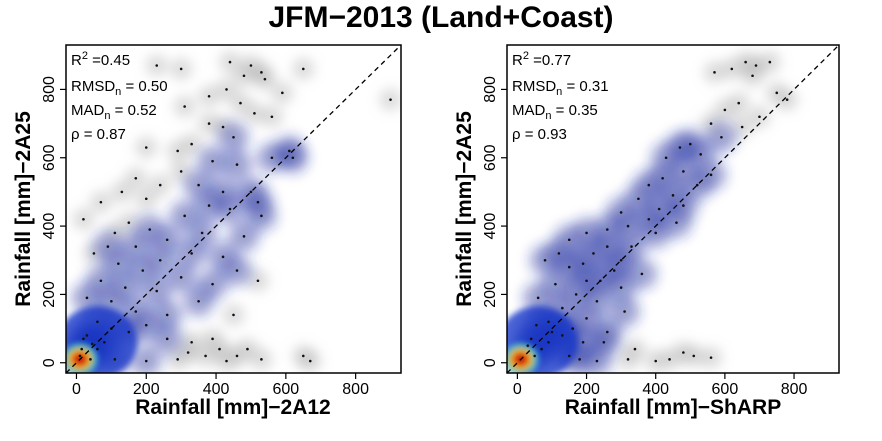 This screenshot has height=441, width=882. I want to click on stat-rho: ρ = 0.93, so click(539, 134).